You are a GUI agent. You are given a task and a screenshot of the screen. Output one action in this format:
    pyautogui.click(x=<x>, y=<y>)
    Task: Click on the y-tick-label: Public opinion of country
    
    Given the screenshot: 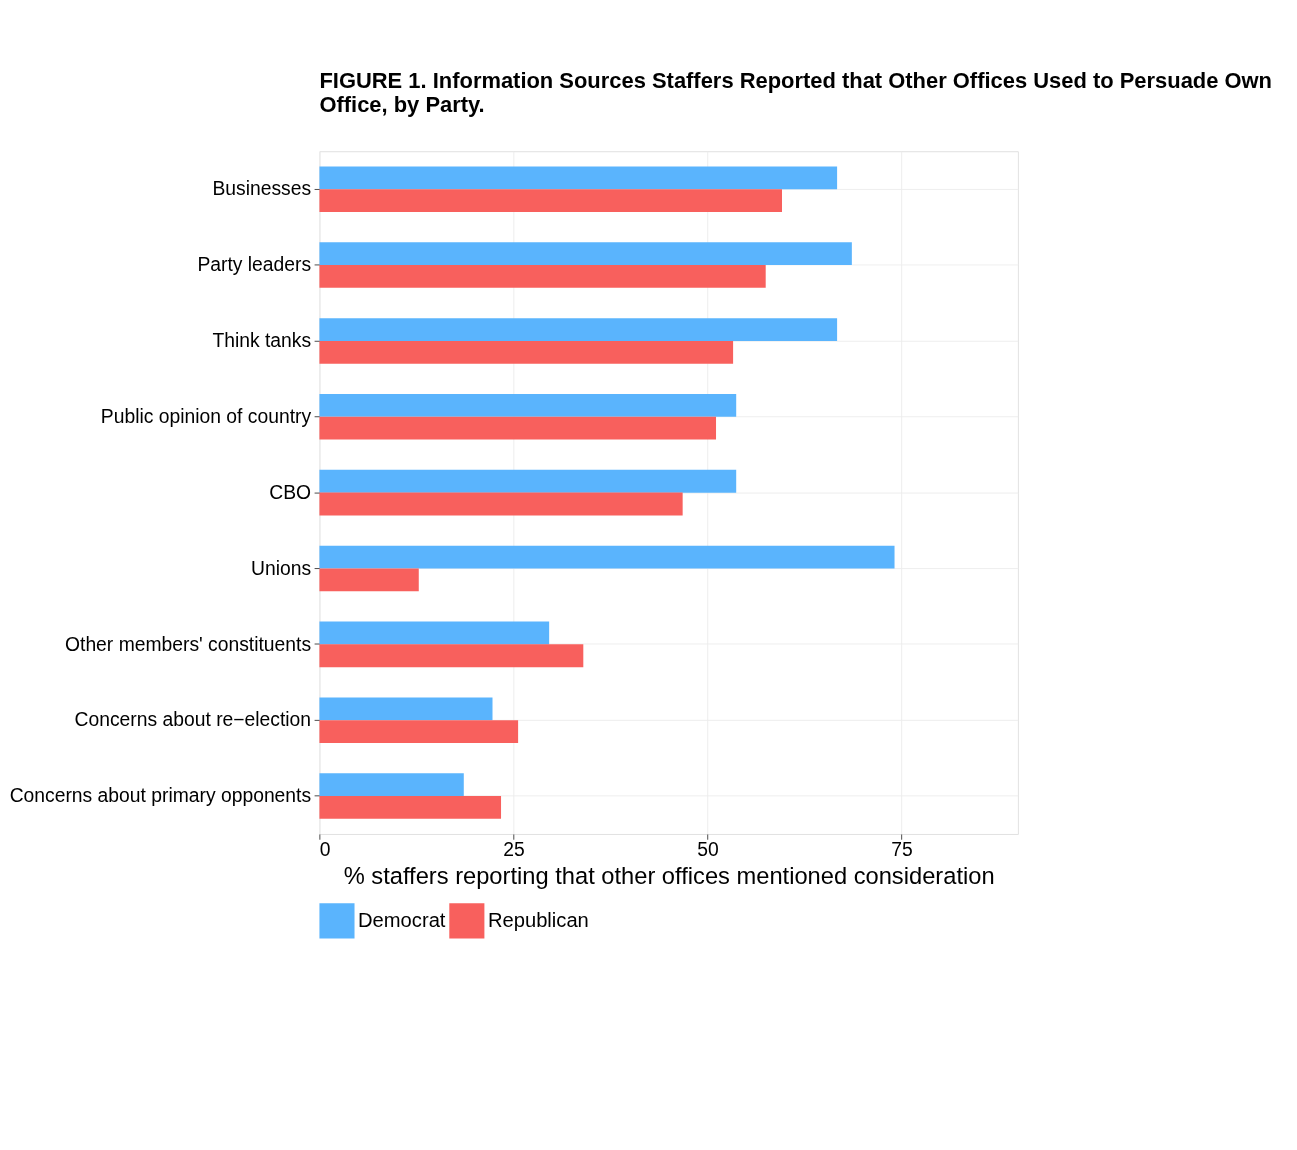 What is the action you would take?
    pyautogui.click(x=206, y=416)
    